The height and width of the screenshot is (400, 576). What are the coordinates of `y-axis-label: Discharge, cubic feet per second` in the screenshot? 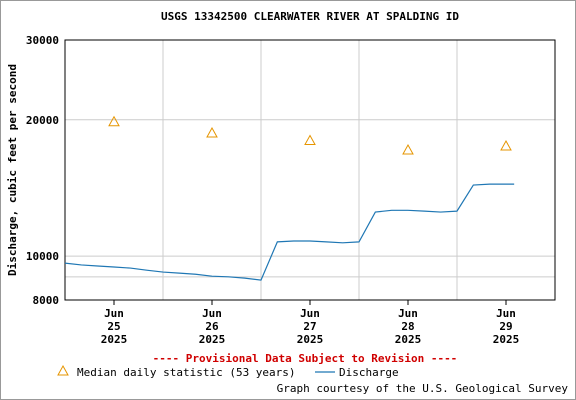 It's located at (12, 170).